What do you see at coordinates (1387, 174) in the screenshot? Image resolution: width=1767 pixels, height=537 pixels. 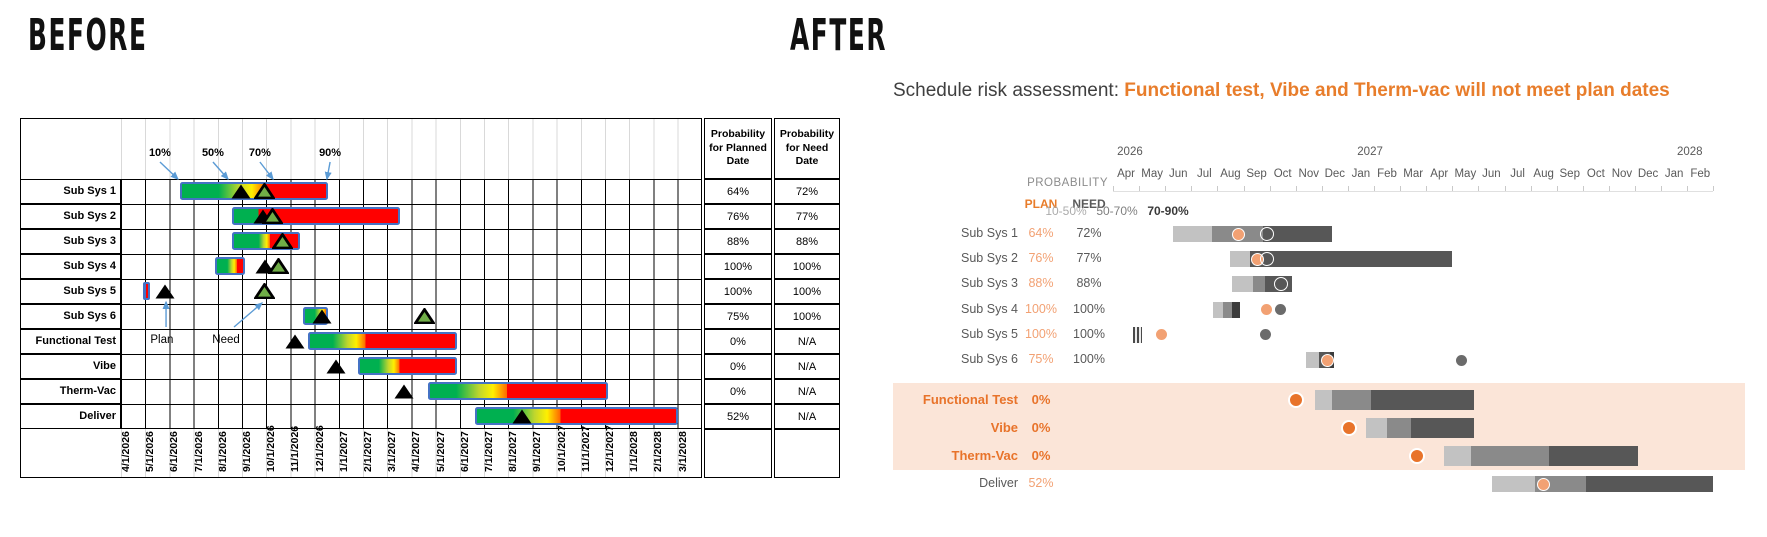 I see `timeline-month-label: Feb` at bounding box center [1387, 174].